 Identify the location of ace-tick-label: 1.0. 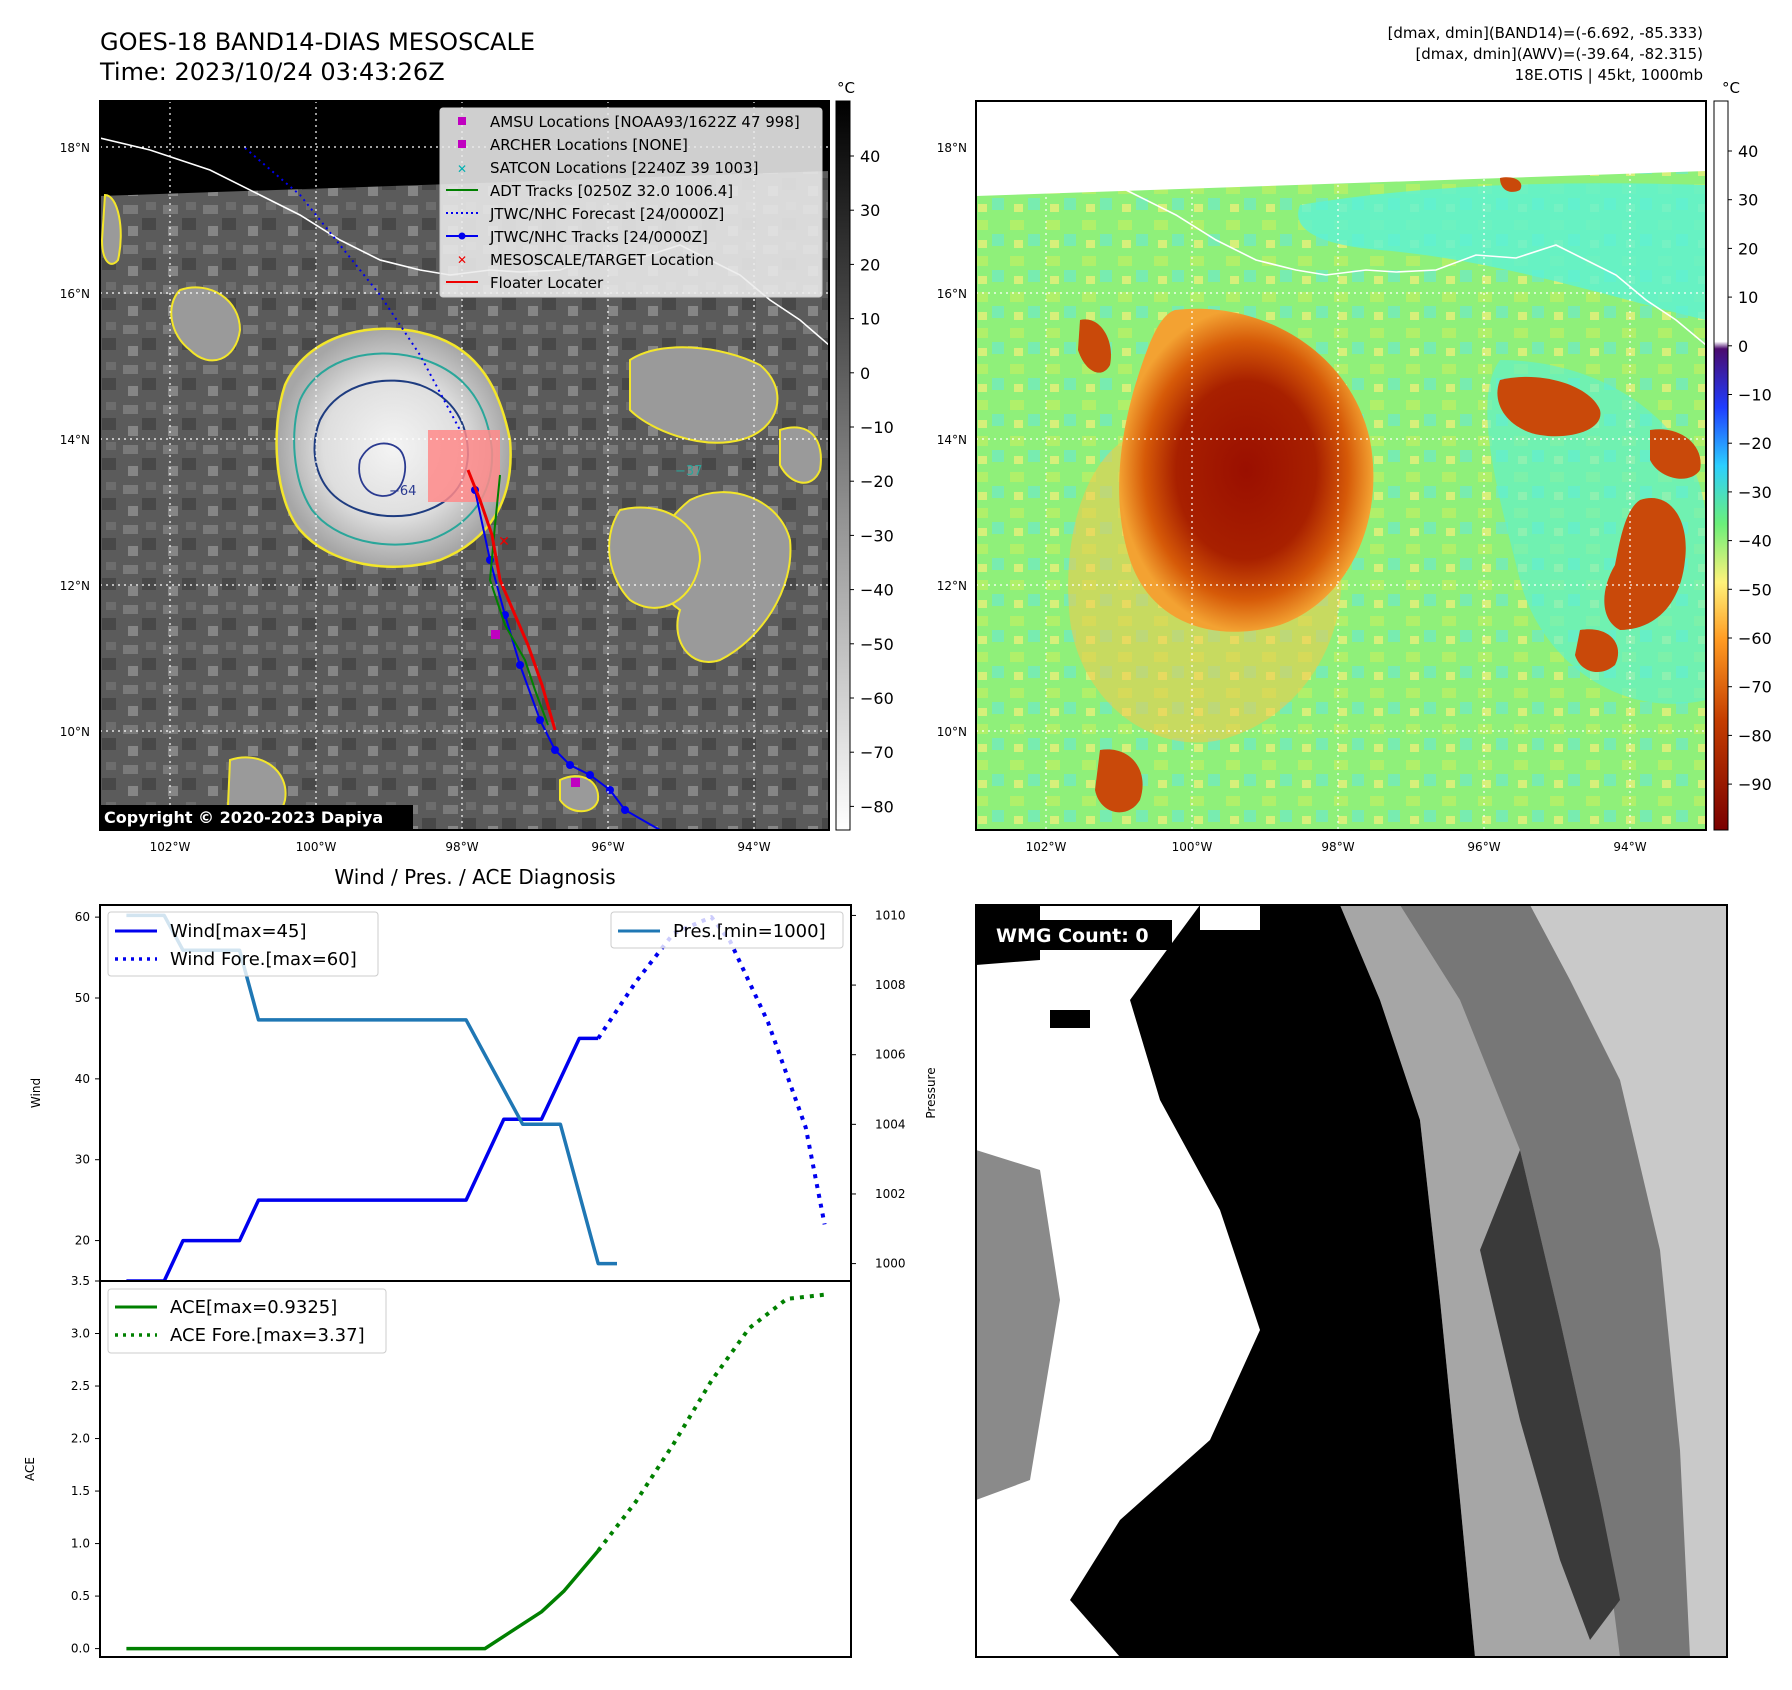
(80, 1544).